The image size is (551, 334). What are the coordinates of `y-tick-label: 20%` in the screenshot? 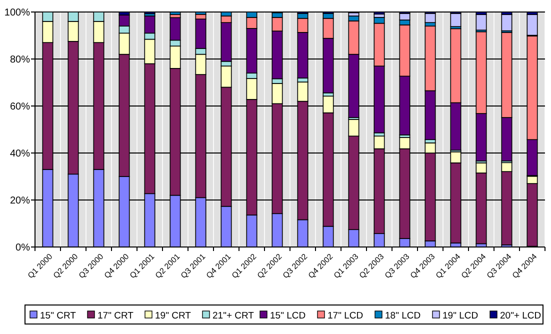 It's located at (20, 201).